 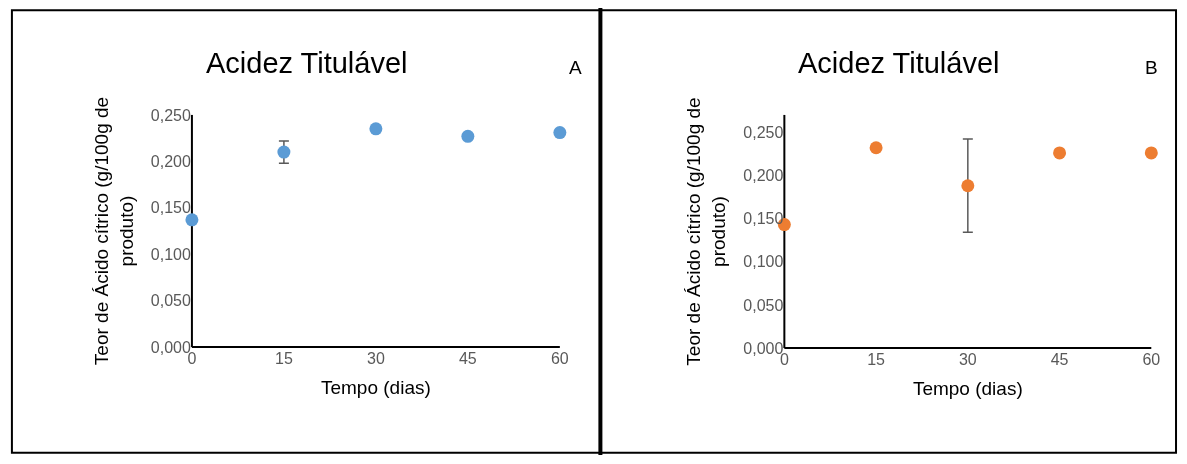 What do you see at coordinates (1151, 67) in the screenshot?
I see `text: B` at bounding box center [1151, 67].